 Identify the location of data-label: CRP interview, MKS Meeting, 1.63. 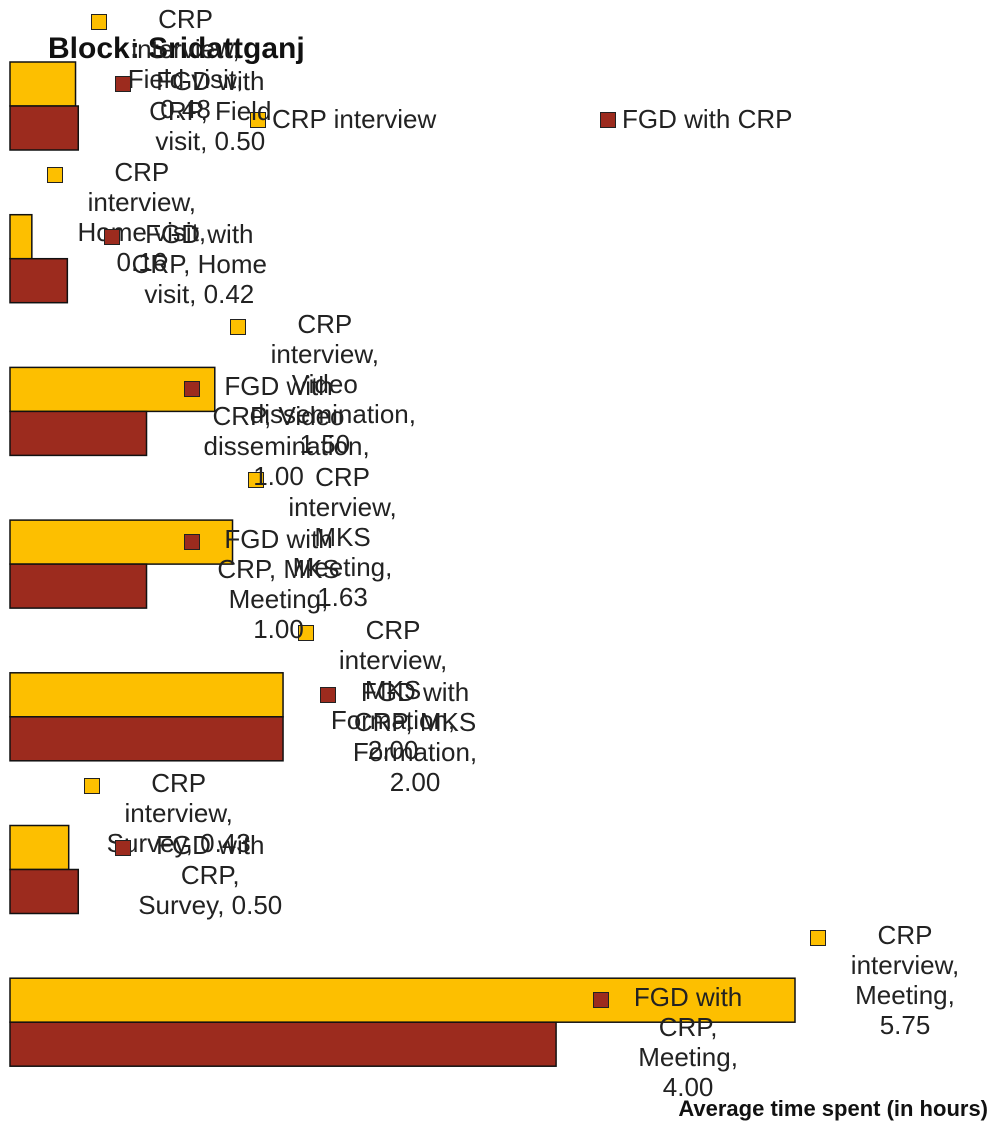
(342, 537).